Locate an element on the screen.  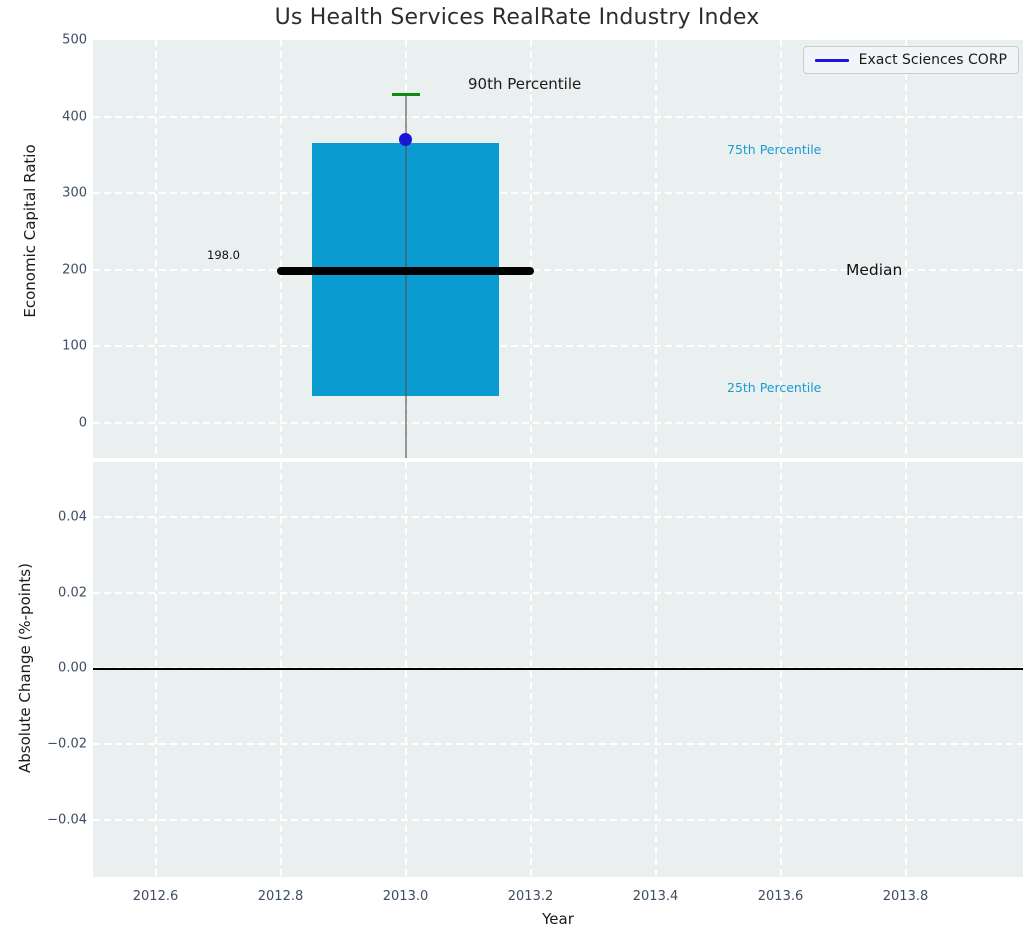
whisker-line is located at coordinates (405, 275).